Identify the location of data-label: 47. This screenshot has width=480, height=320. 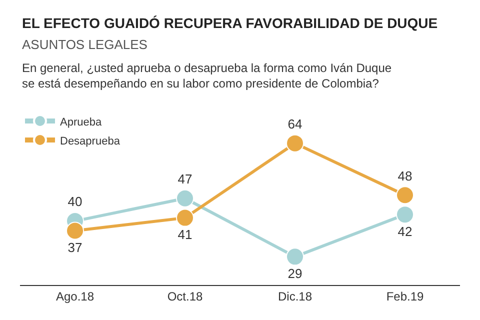
(185, 179).